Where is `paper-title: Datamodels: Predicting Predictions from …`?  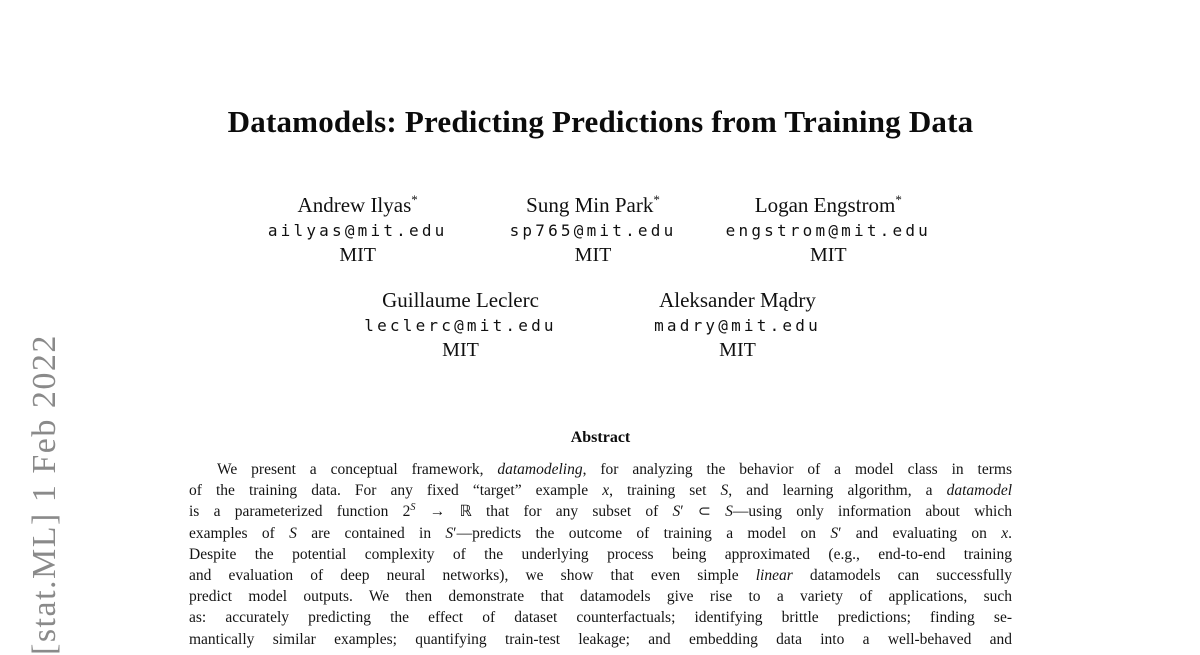 paper-title: Datamodels: Predicting Predictions from … is located at coordinates (600, 121).